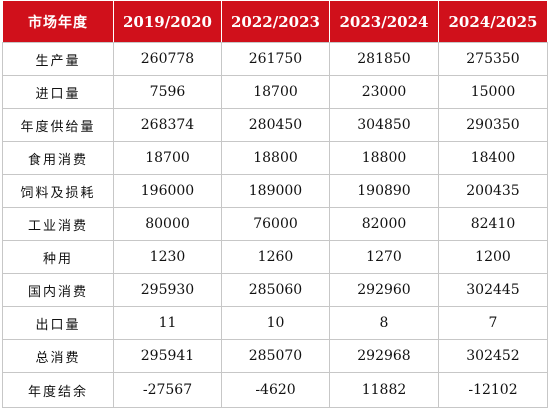  I want to click on table-row: 出口量 11 10 8 7, so click(275, 323).